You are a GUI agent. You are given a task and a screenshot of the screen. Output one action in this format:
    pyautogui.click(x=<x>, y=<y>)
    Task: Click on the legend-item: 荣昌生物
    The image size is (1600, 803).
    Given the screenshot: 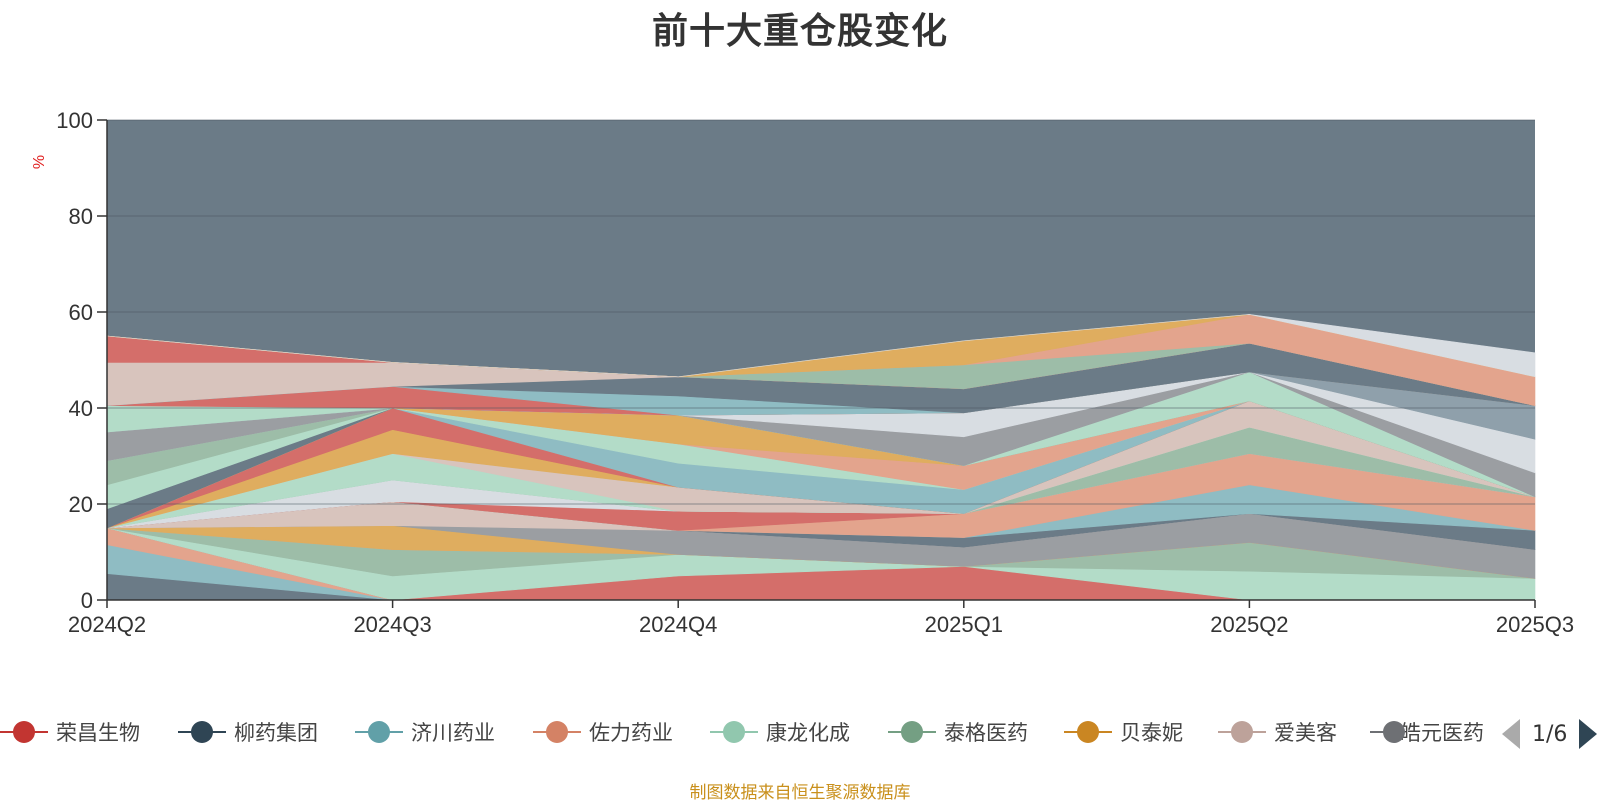 What is the action you would take?
    pyautogui.click(x=70, y=732)
    